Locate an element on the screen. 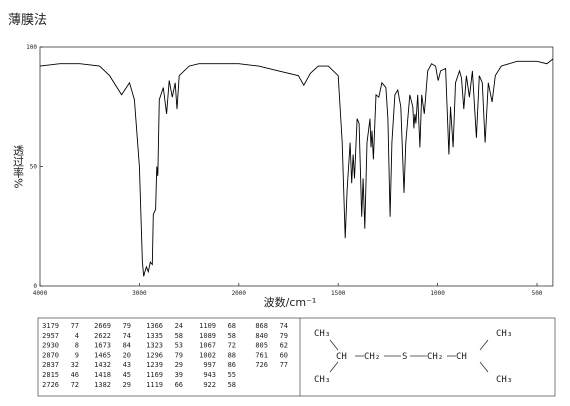 The width and height of the screenshot is (570, 406). peak-wavenumber: 2870 is located at coordinates (50, 355).